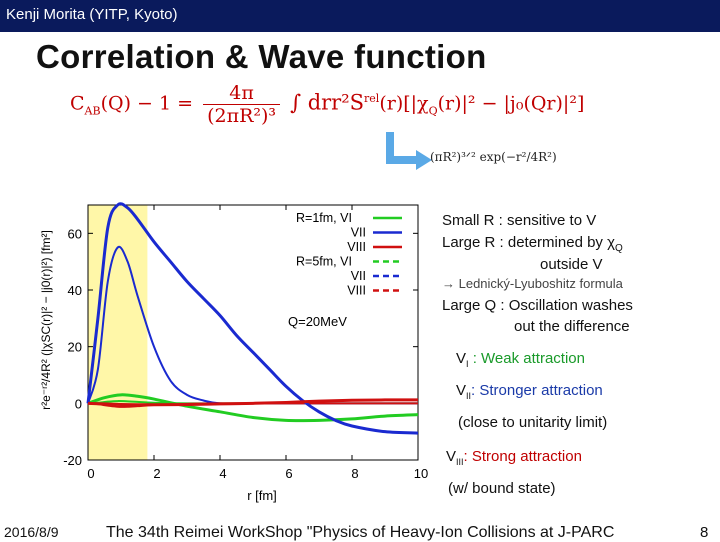  I want to click on header-bar: Kenji Morita (YITP, Kyoto), so click(360, 16).